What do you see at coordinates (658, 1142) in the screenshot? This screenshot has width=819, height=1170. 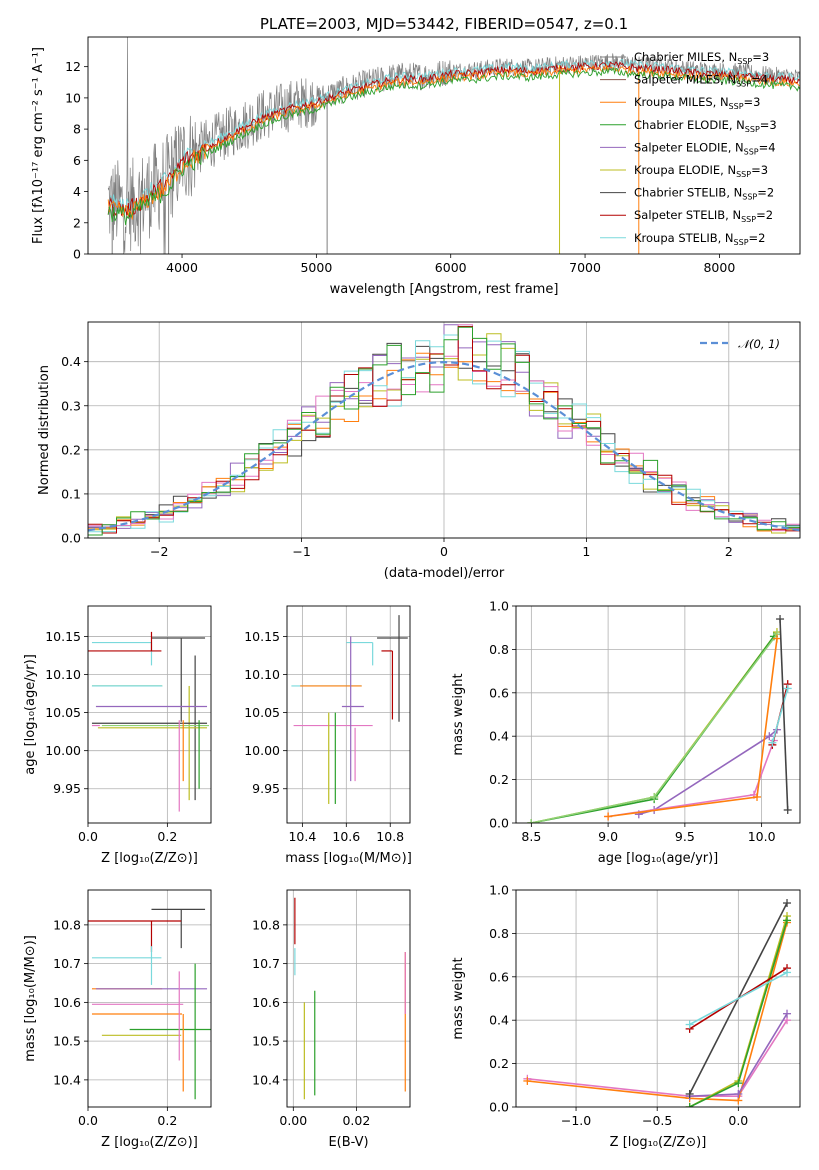 I see `massweight_vs_Z-xlabel: Z [log₁₀(Z/Z⊙)]` at bounding box center [658, 1142].